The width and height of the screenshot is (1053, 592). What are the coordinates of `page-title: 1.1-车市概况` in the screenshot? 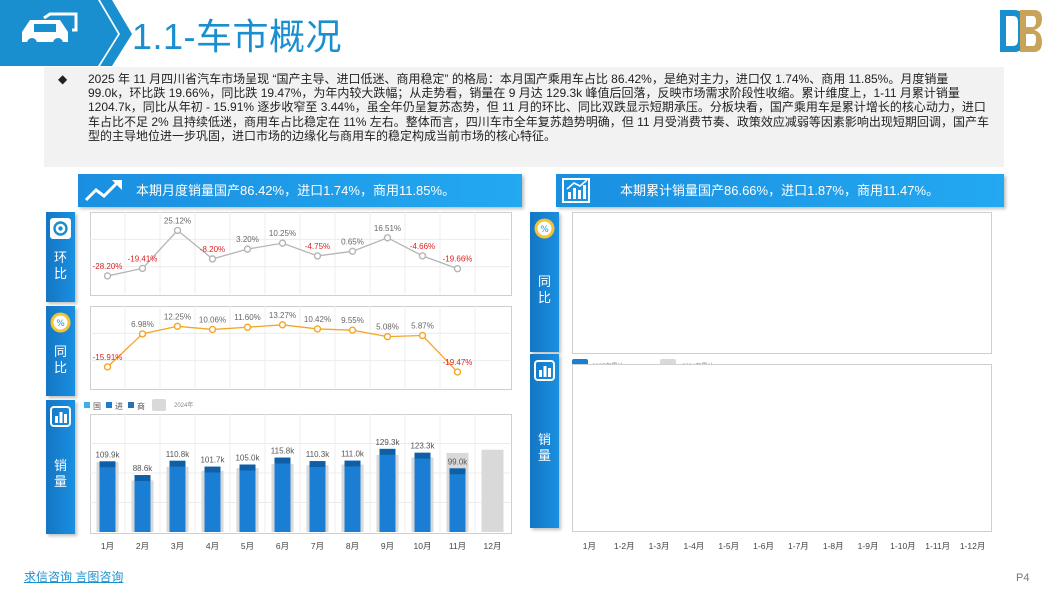 It's located at (237, 36).